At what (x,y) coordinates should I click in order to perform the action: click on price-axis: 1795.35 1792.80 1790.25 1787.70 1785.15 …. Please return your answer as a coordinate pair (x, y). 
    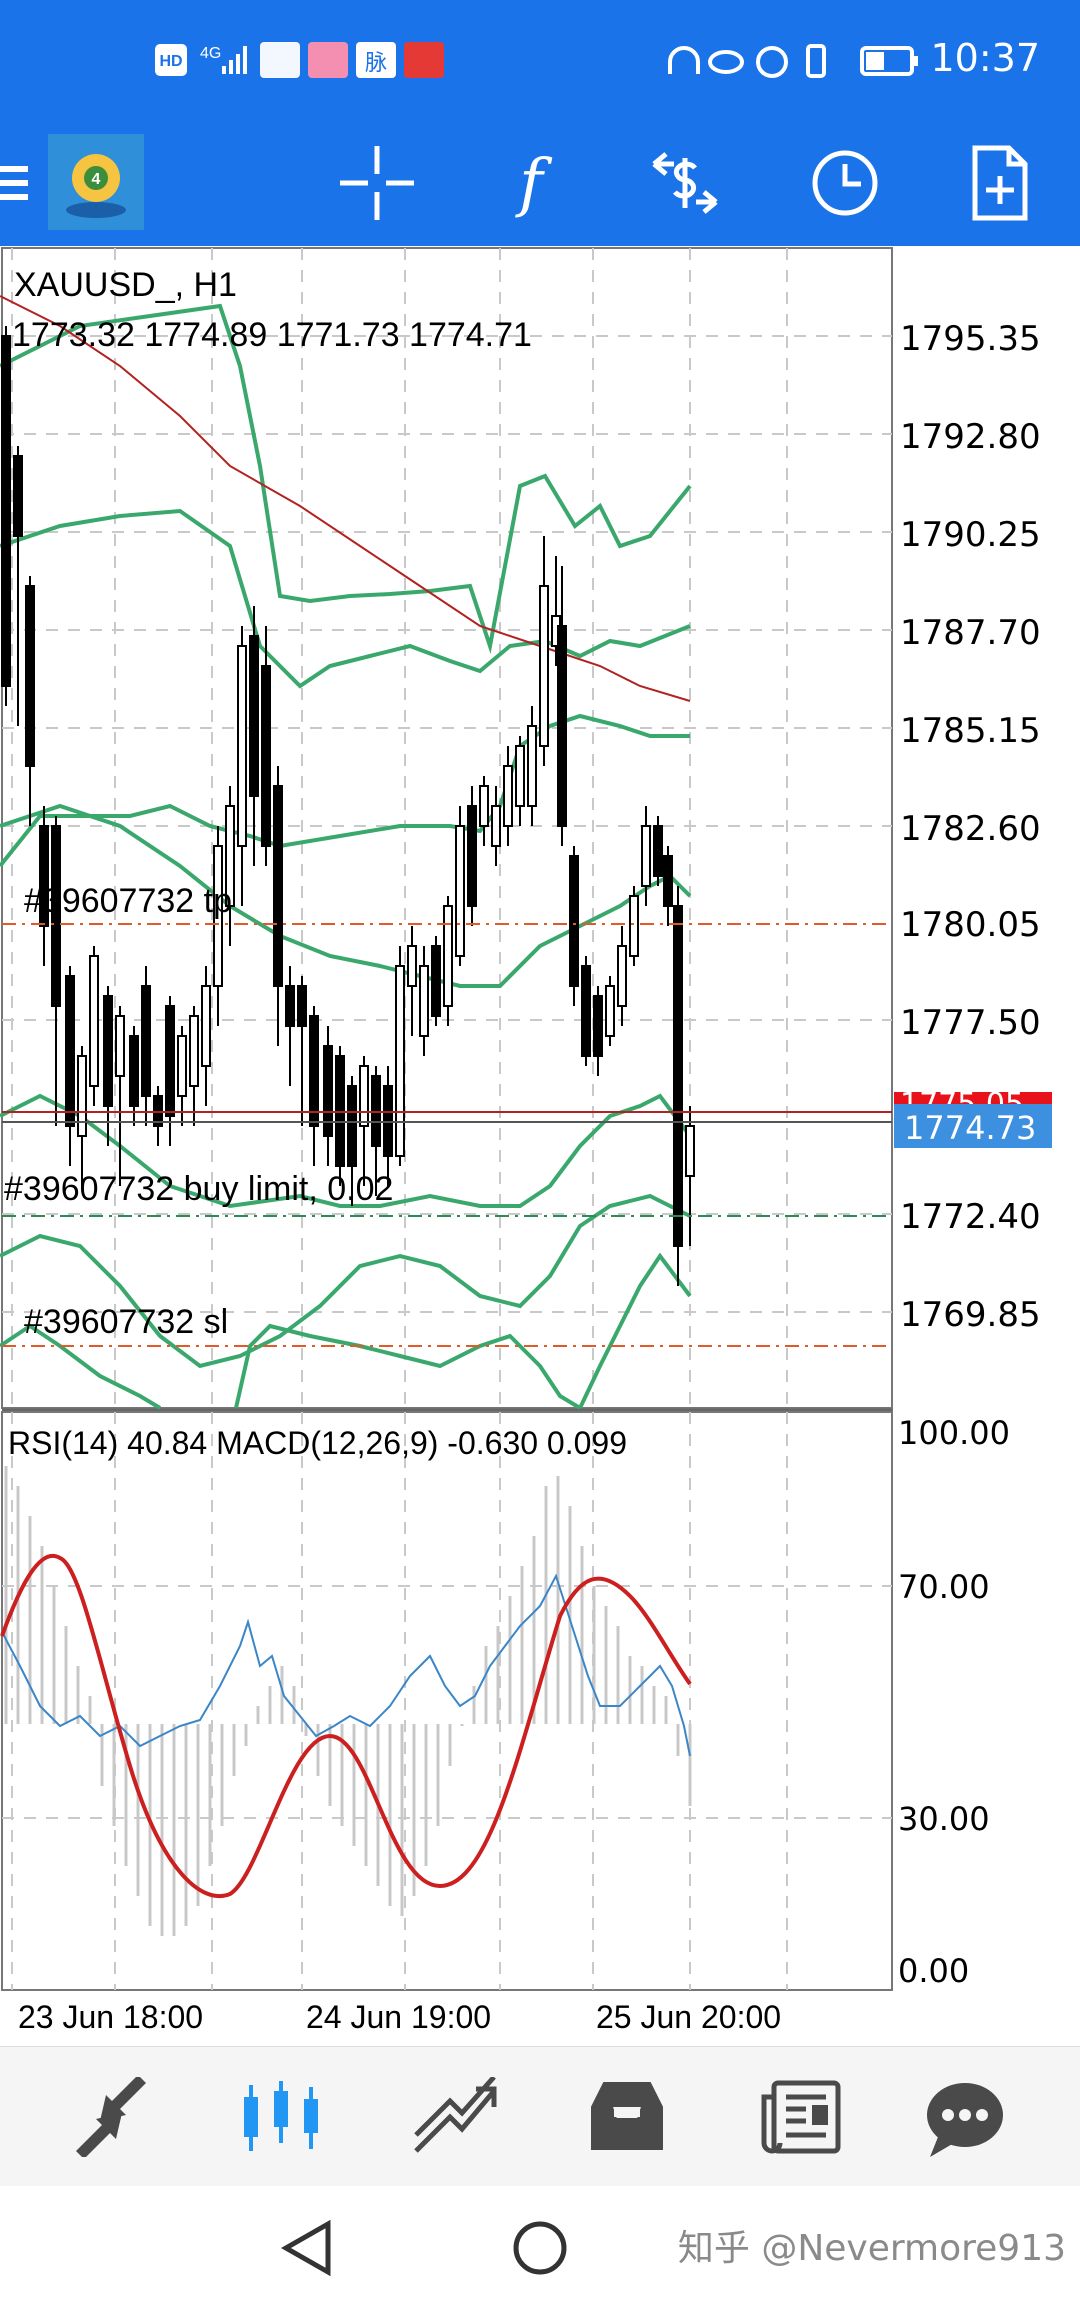
    Looking at the image, I should click on (970, 827).